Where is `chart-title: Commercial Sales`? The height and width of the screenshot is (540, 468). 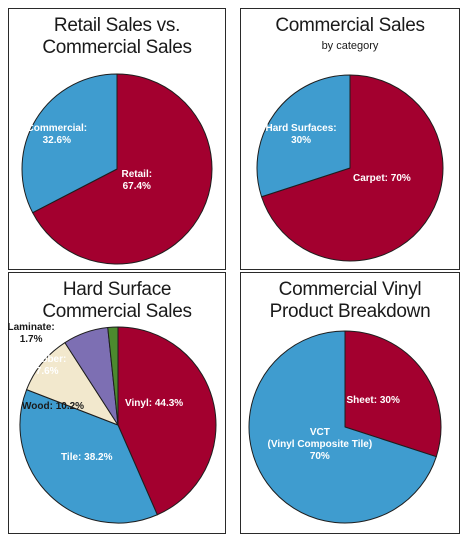
chart-title: Commercial Sales is located at coordinates (350, 26).